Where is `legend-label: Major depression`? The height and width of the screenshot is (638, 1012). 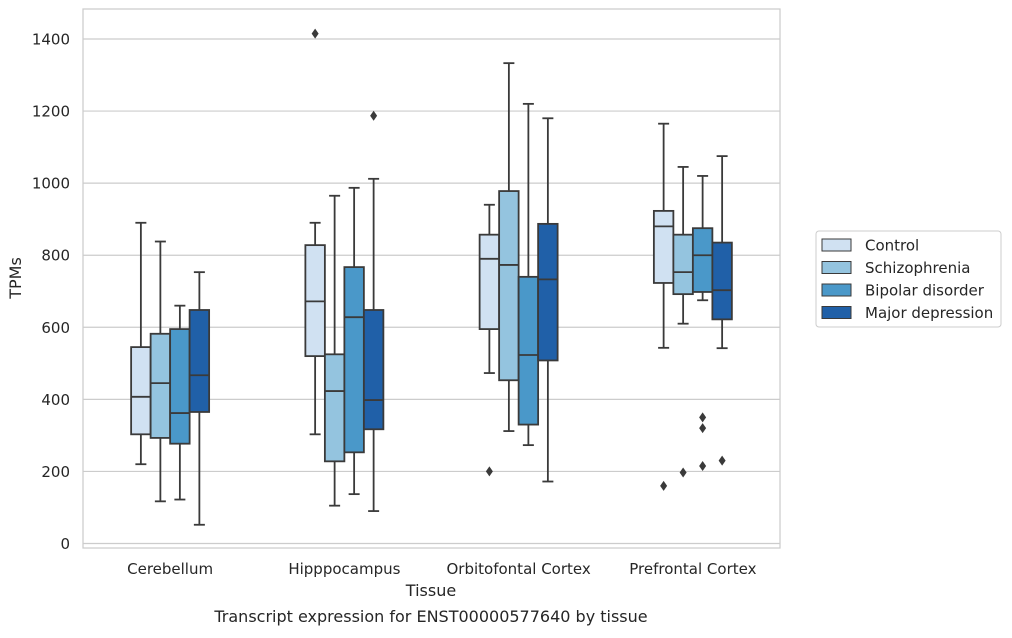 legend-label: Major depression is located at coordinates (929, 313).